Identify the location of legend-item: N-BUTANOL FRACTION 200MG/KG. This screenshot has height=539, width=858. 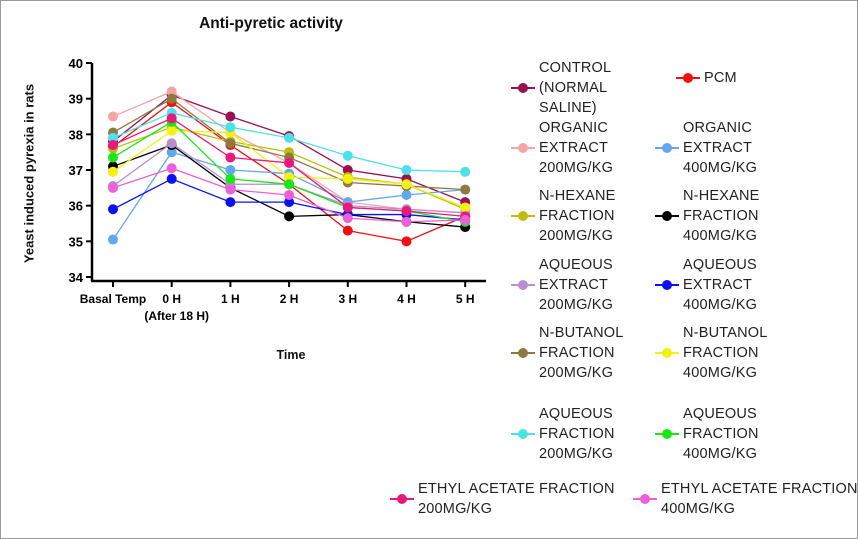
(572, 353).